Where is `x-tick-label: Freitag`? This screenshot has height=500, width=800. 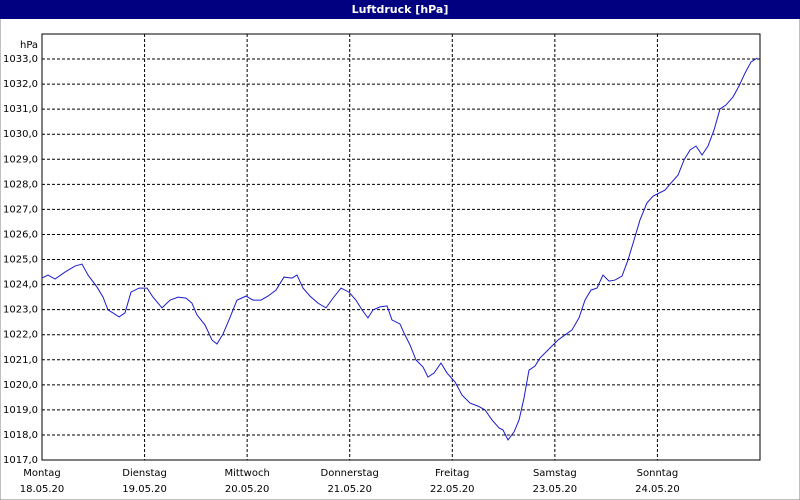 x-tick-label: Freitag is located at coordinates (452, 473).